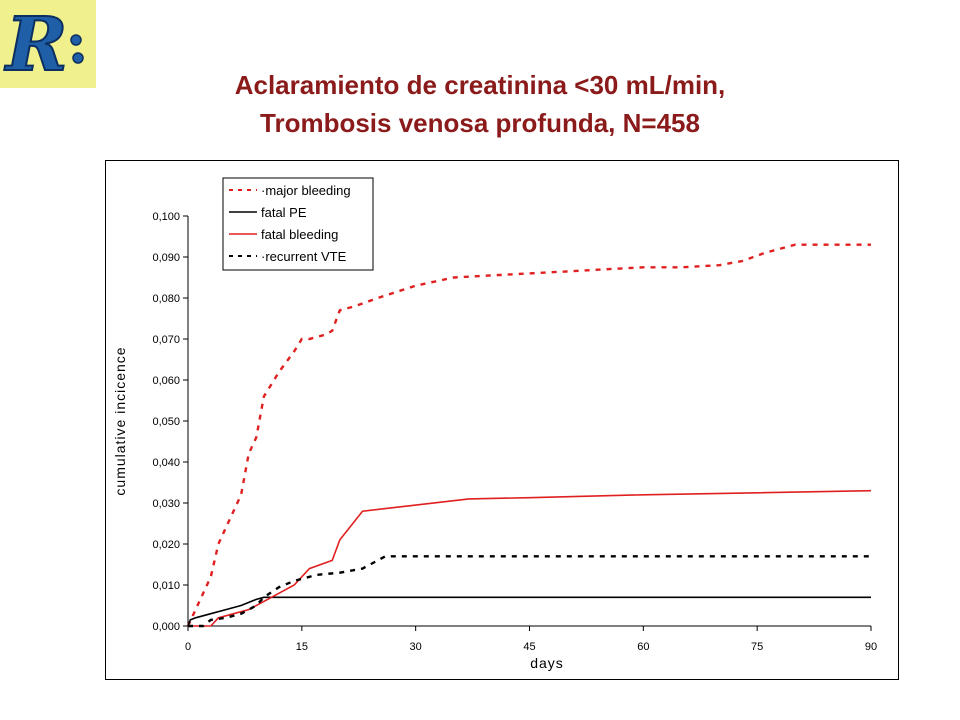 This screenshot has width=960, height=720. I want to click on legend-label: fatal bleeding, so click(299, 234).